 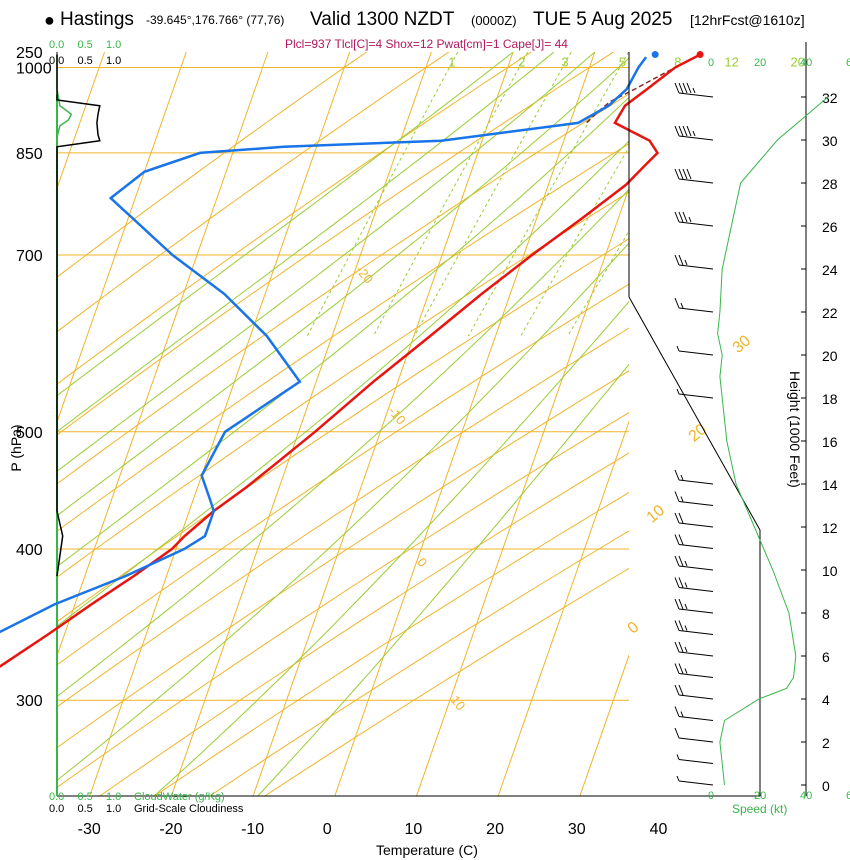 I want to click on pressure-axis-label: P (hPa), so click(x=16, y=448).